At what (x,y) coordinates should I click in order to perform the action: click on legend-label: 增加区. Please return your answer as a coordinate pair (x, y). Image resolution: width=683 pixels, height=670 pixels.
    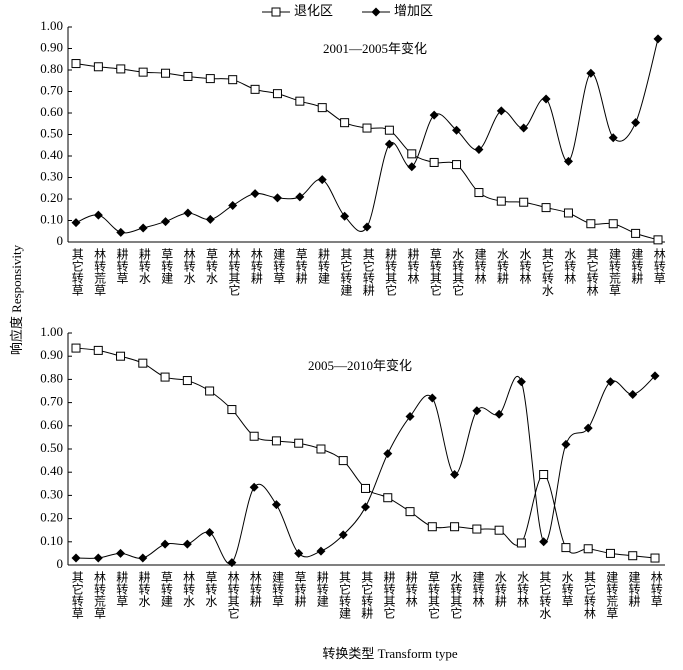
    Looking at the image, I should click on (413, 10).